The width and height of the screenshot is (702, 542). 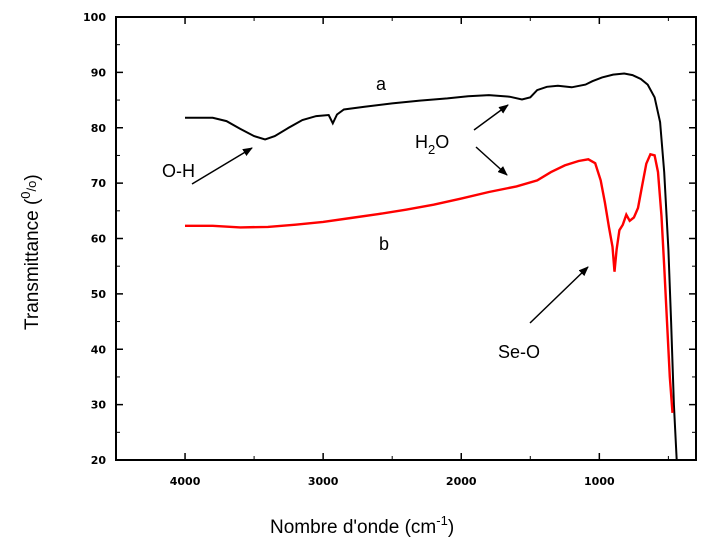 I want to click on x-tick-label: 2000, so click(x=461, y=481).